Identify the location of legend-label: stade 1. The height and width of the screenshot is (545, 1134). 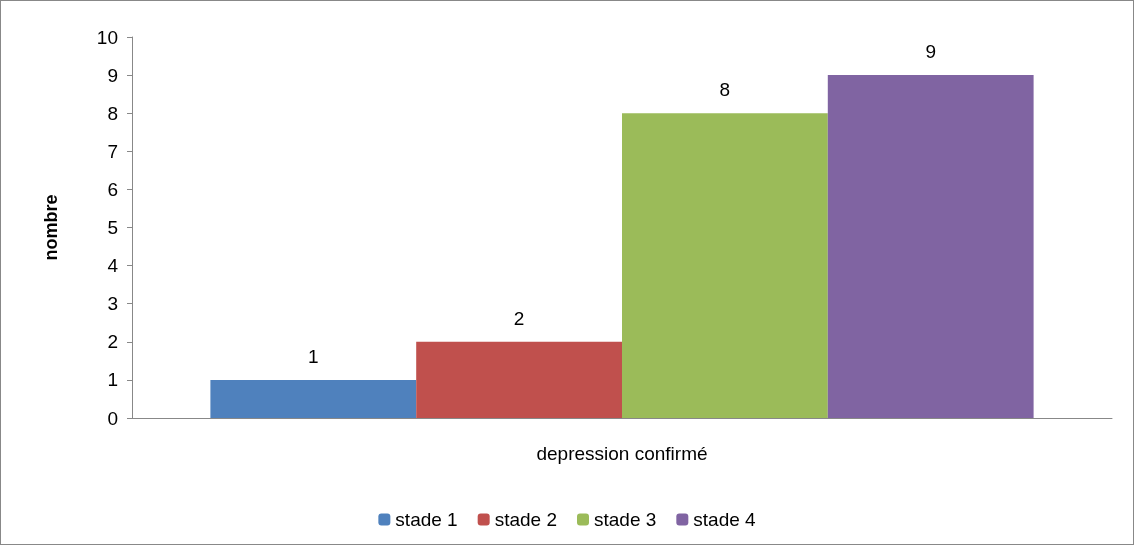
(426, 519).